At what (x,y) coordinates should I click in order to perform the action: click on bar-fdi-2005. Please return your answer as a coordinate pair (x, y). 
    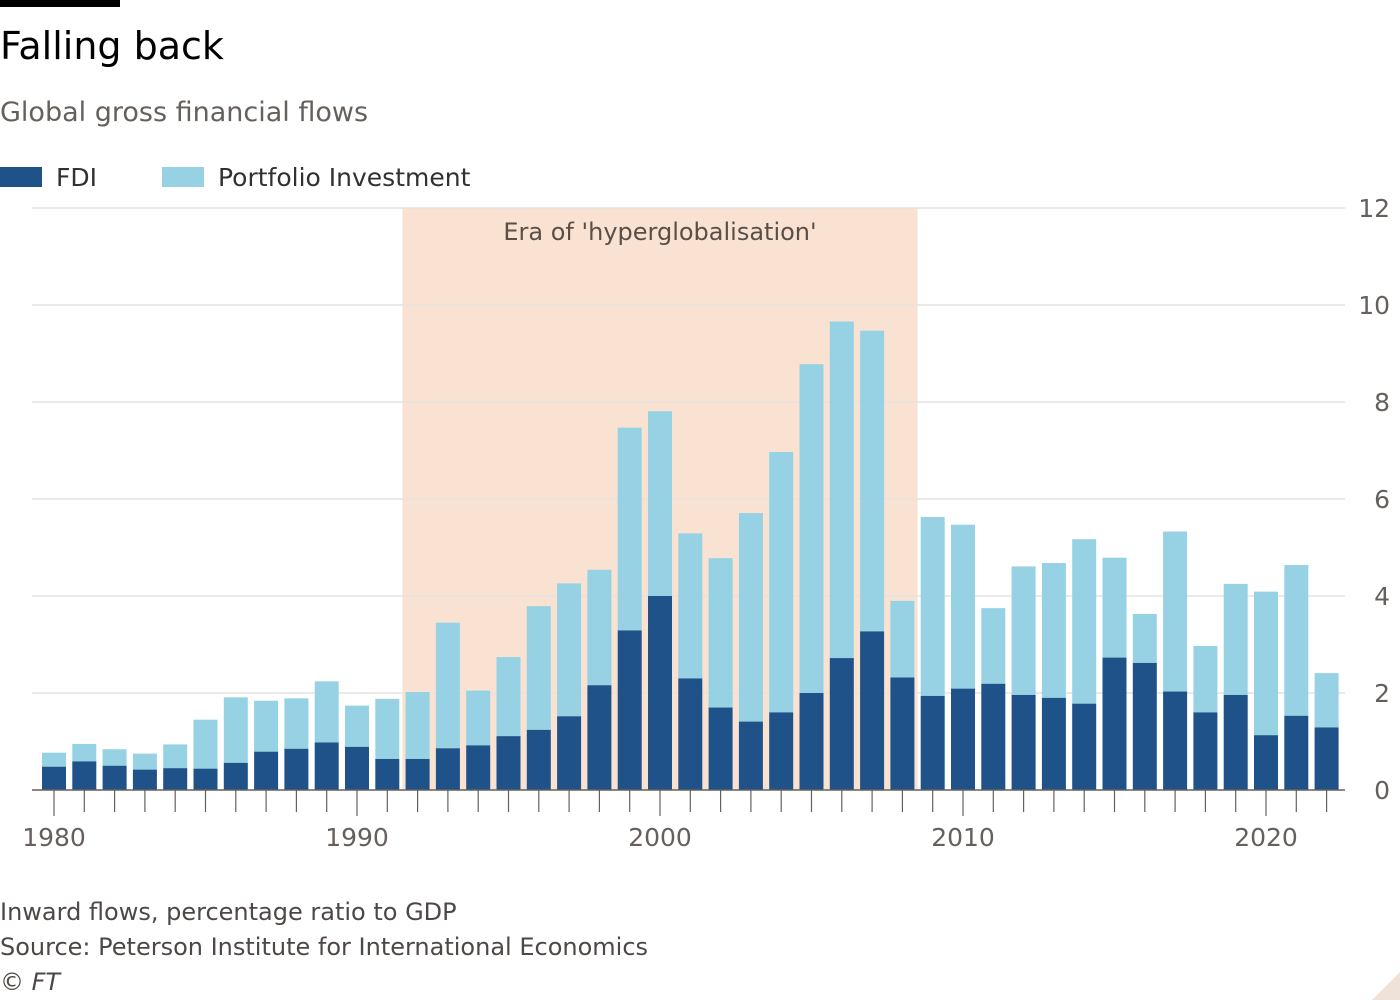
    Looking at the image, I should click on (811, 741).